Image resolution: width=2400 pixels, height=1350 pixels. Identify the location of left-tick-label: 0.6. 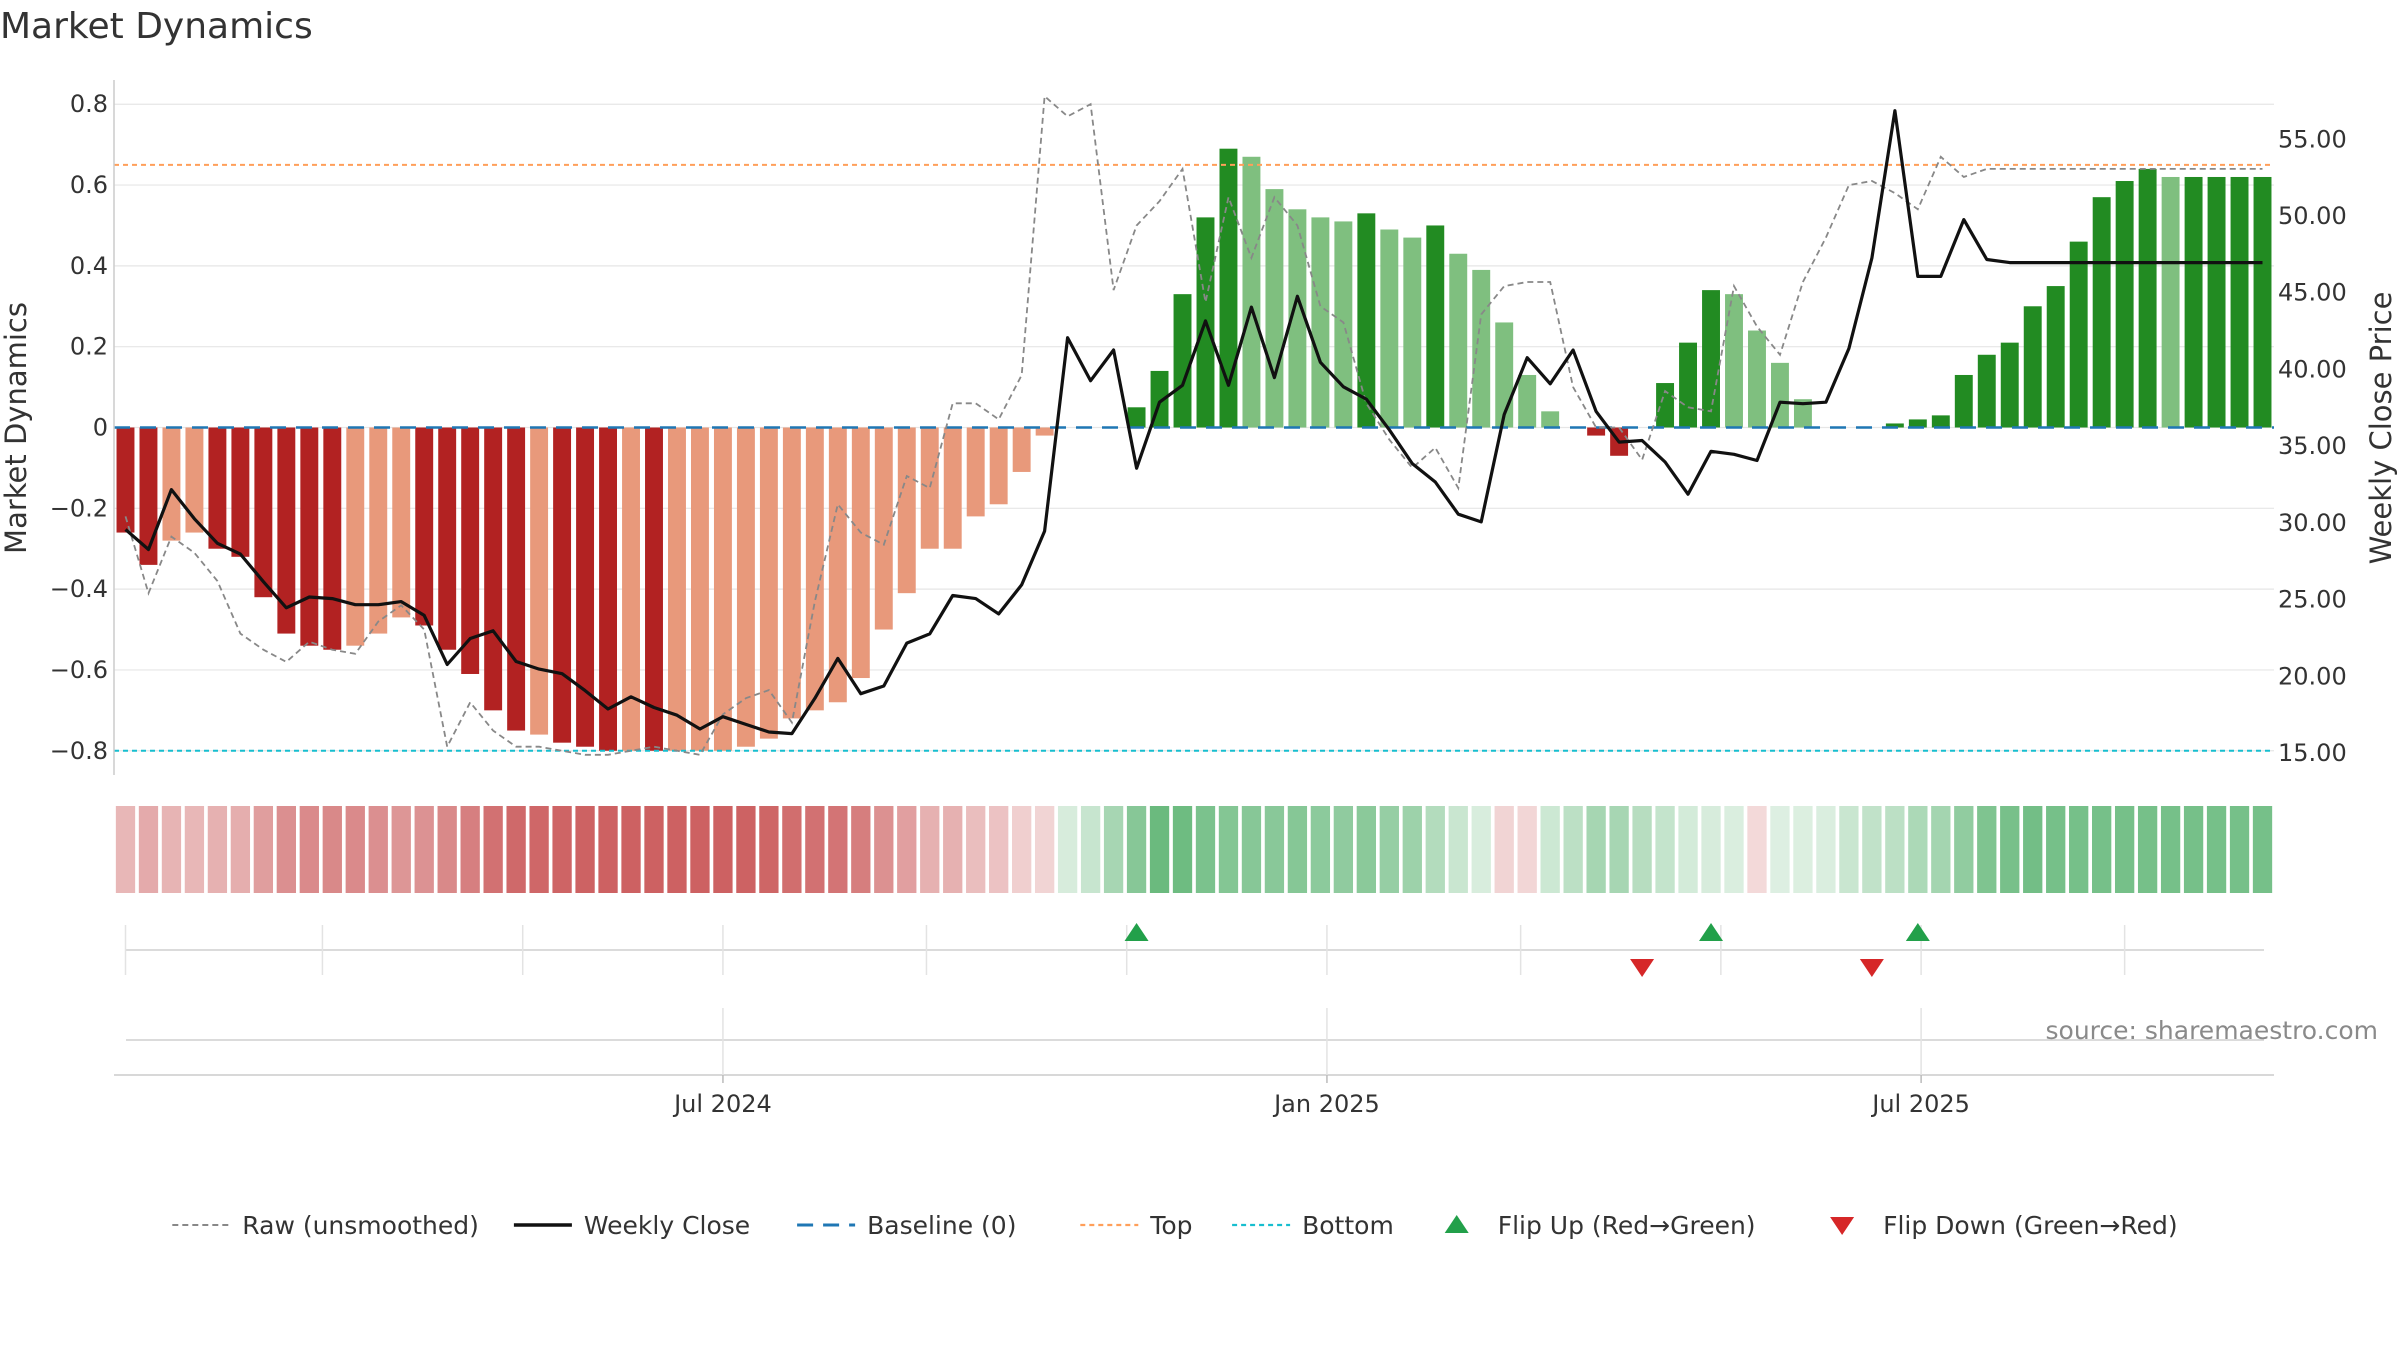
(89, 185).